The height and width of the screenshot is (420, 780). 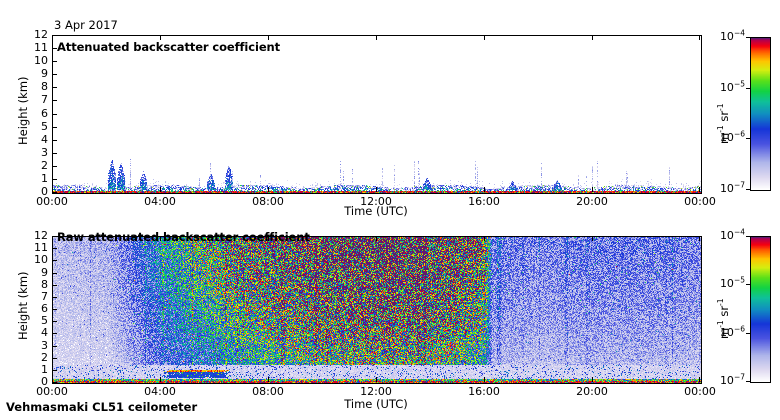 I want to click on colorbar-gradient-raw, so click(x=760, y=309).